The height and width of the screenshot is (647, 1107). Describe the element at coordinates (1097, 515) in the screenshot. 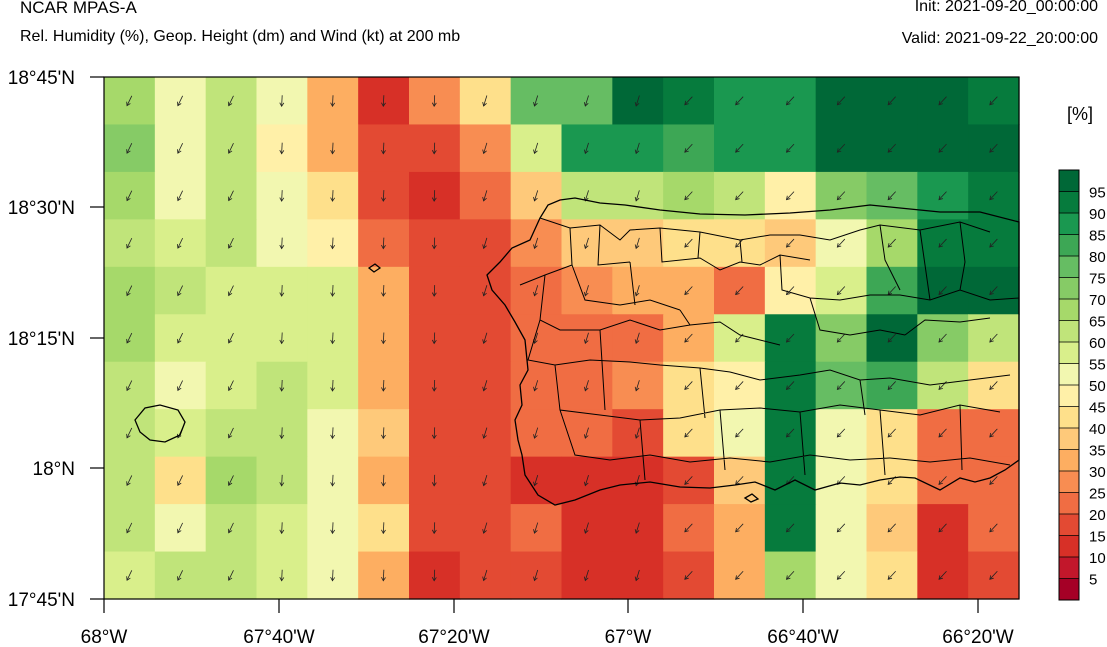

I see `colorbar-label: 20` at that location.